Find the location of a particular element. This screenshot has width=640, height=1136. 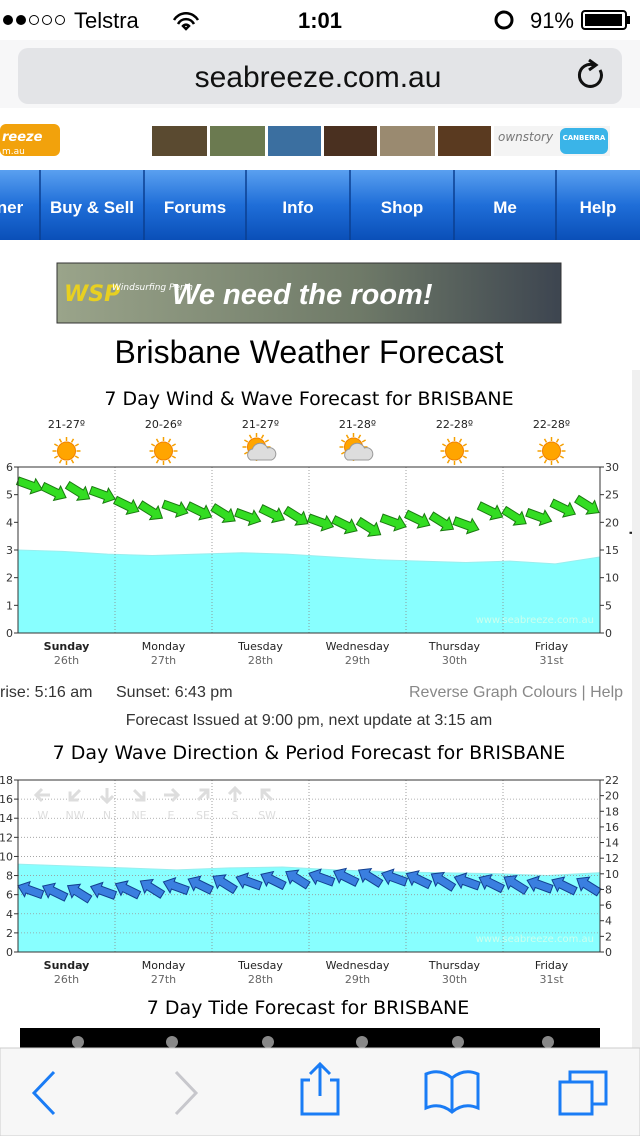

nav-item: ner is located at coordinates (12, 207).